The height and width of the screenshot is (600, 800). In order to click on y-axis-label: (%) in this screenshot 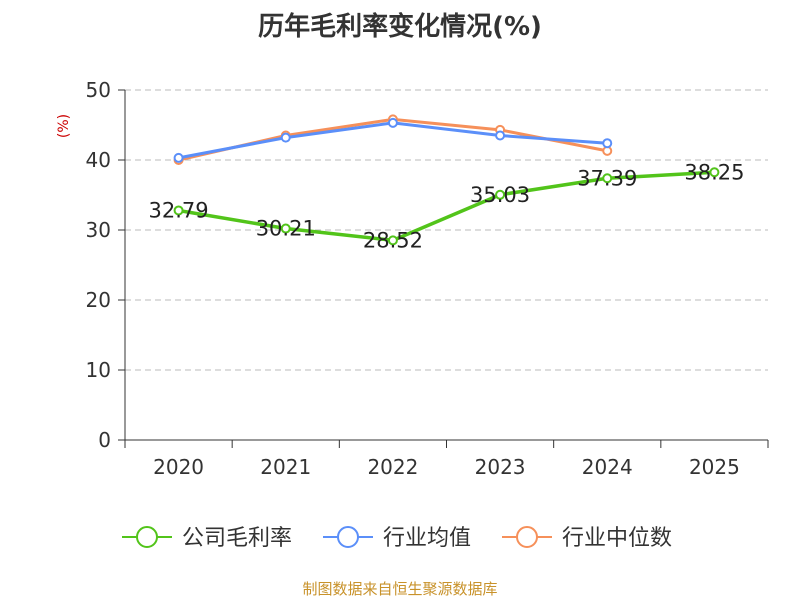, I will do `click(64, 126)`.